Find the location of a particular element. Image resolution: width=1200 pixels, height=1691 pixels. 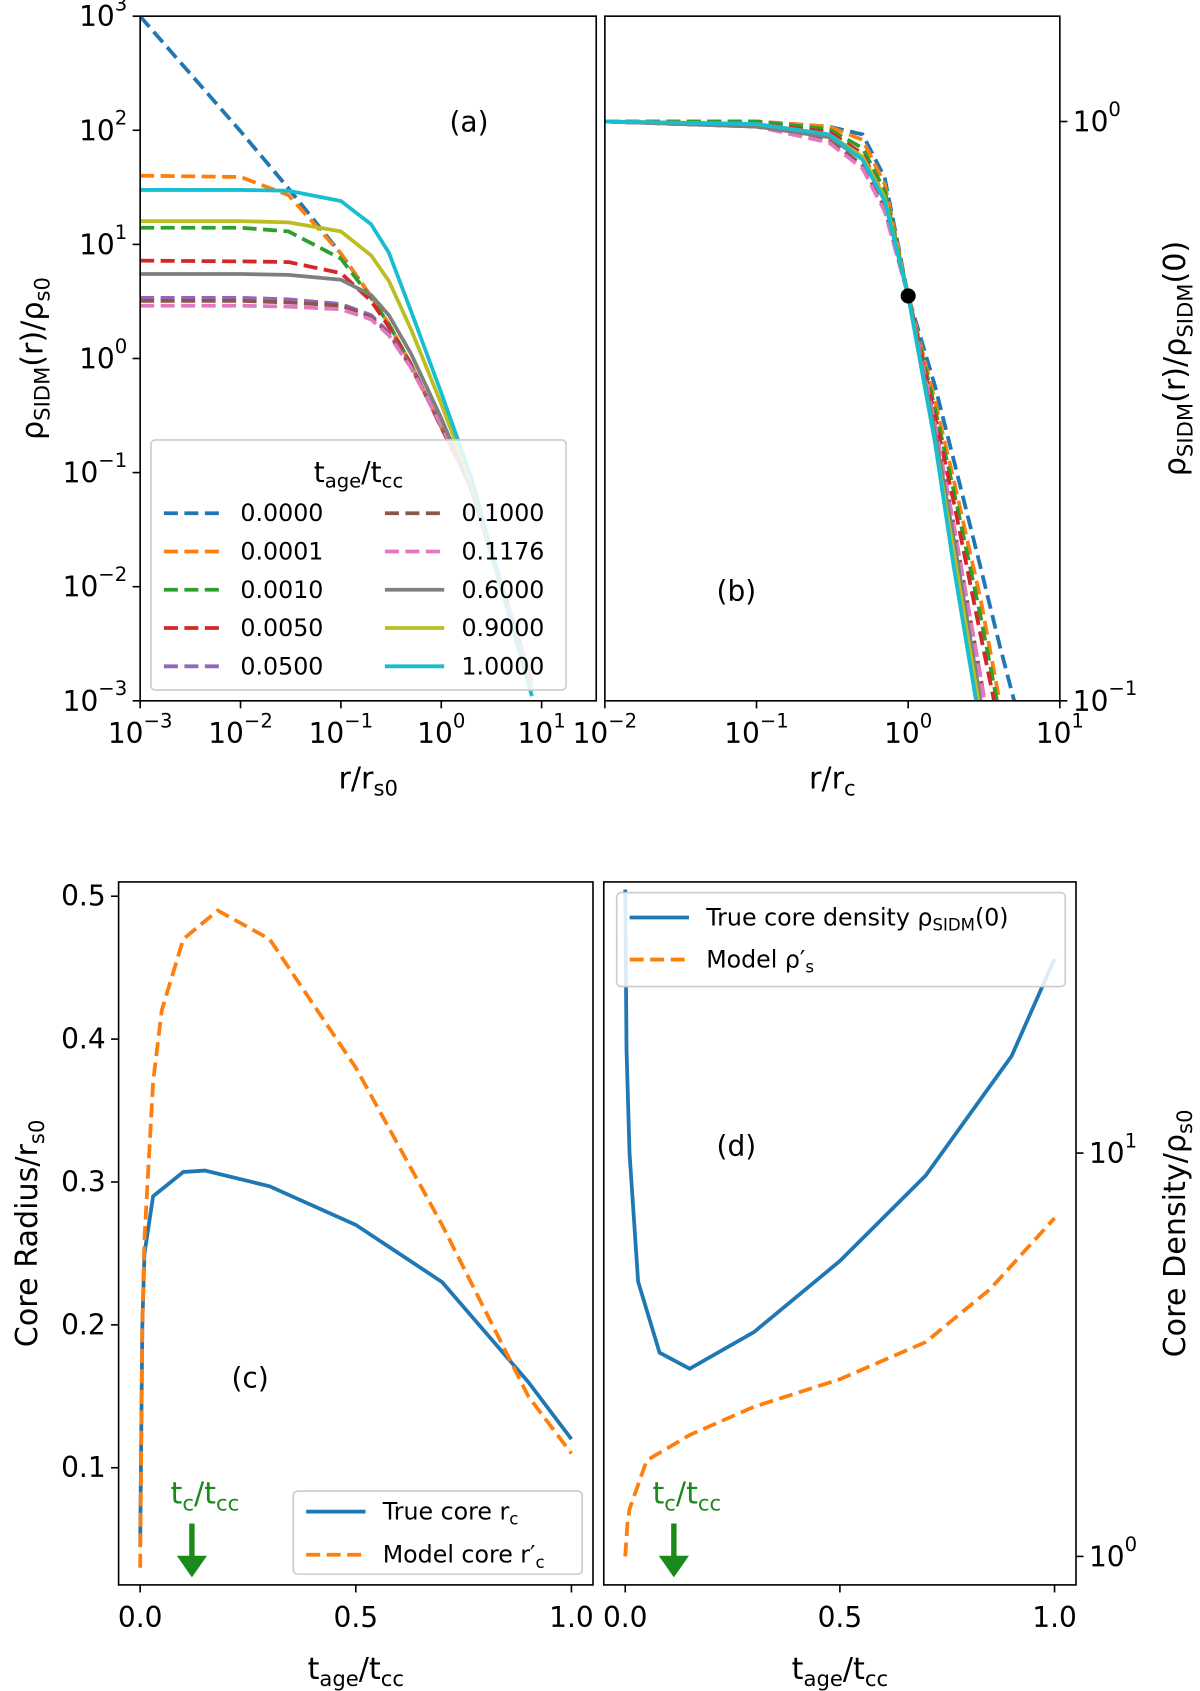

legend-title: tage/tcc is located at coordinates (359, 474).